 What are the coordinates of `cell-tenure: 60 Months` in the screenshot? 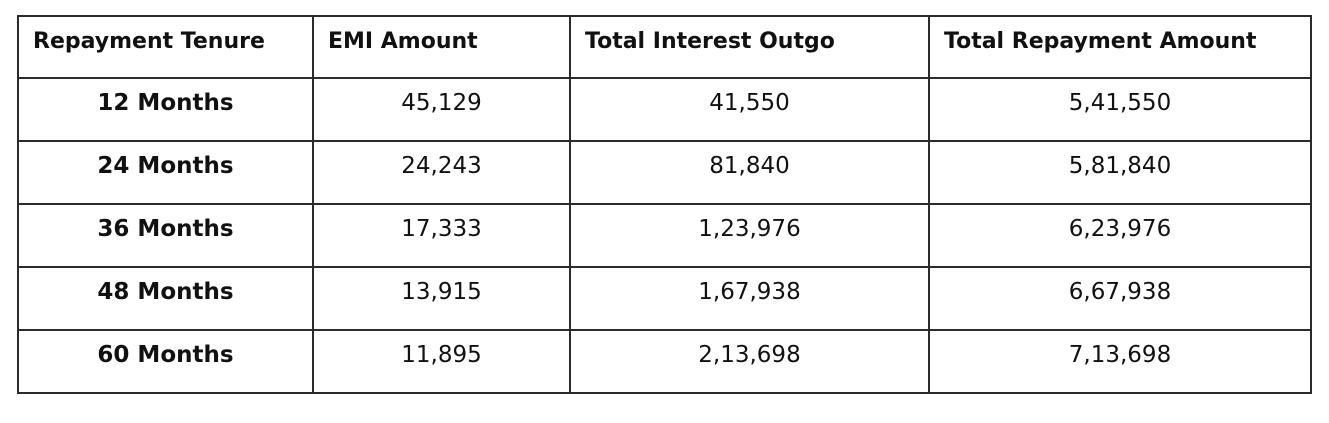 It's located at (165, 361).